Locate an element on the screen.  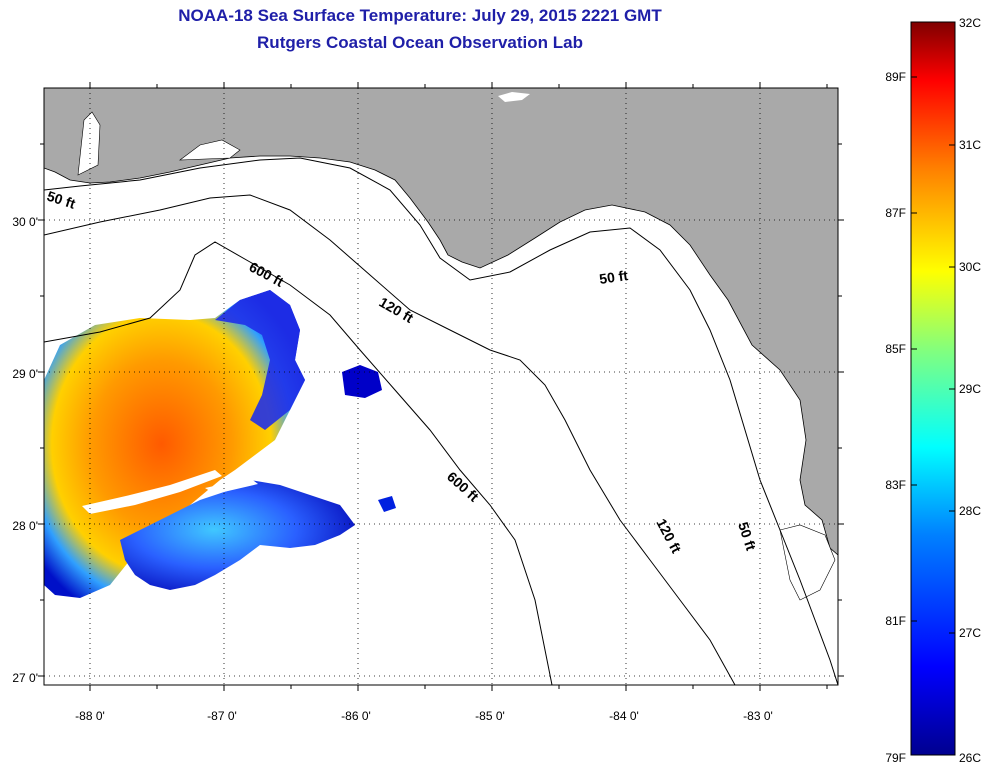
colorbar-c-label: 30C is located at coordinates (970, 267).